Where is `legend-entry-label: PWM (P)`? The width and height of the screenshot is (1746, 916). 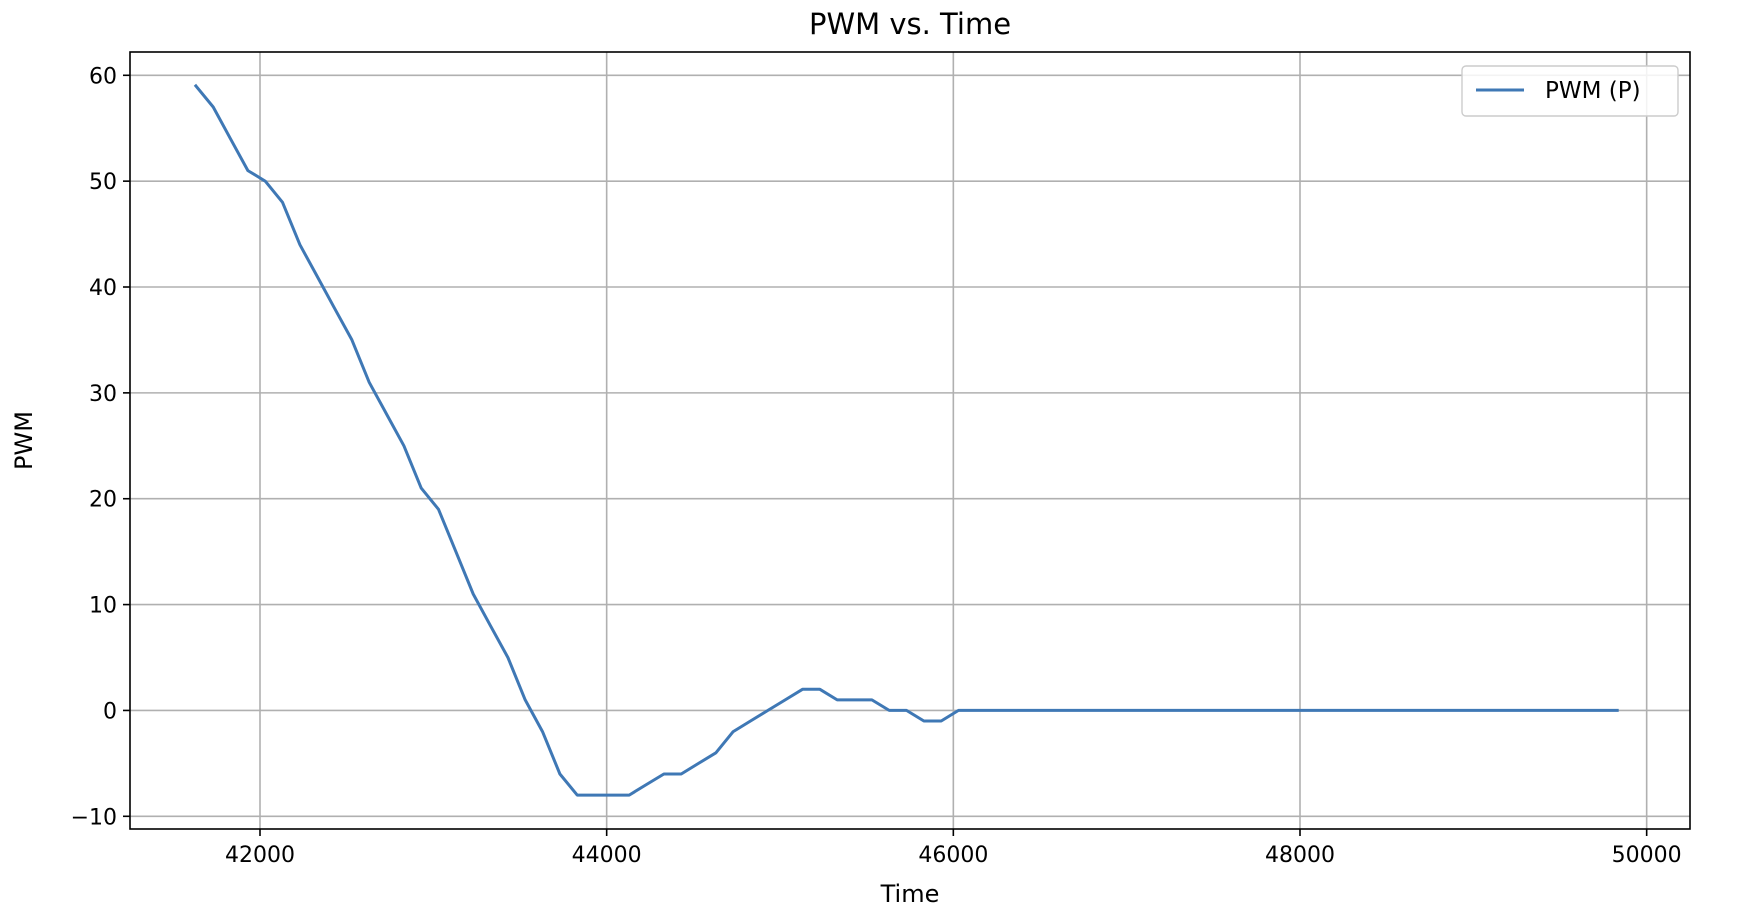
legend-entry-label: PWM (P) is located at coordinates (1593, 91).